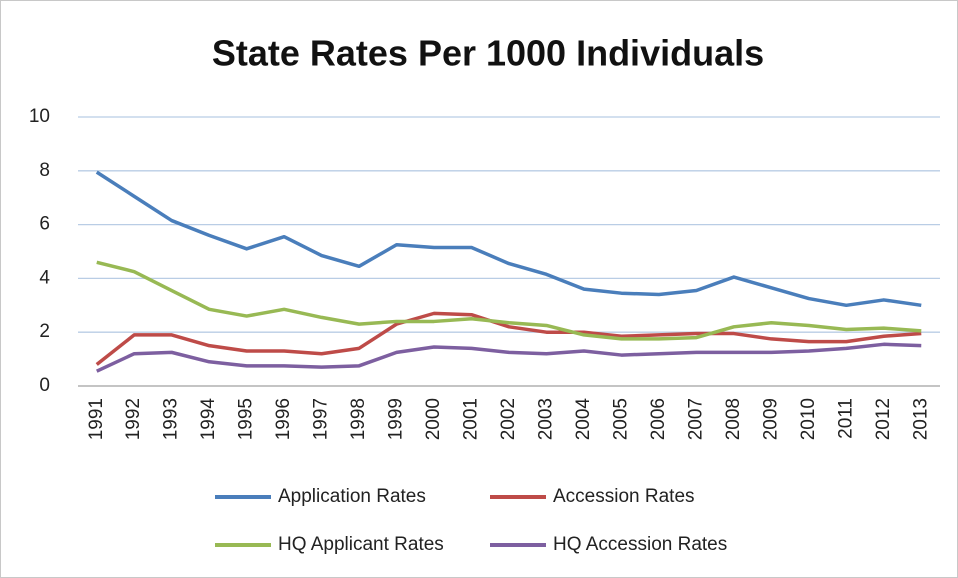 This screenshot has height=578, width=958. What do you see at coordinates (624, 496) in the screenshot?
I see `legend-label: Accession Rates` at bounding box center [624, 496].